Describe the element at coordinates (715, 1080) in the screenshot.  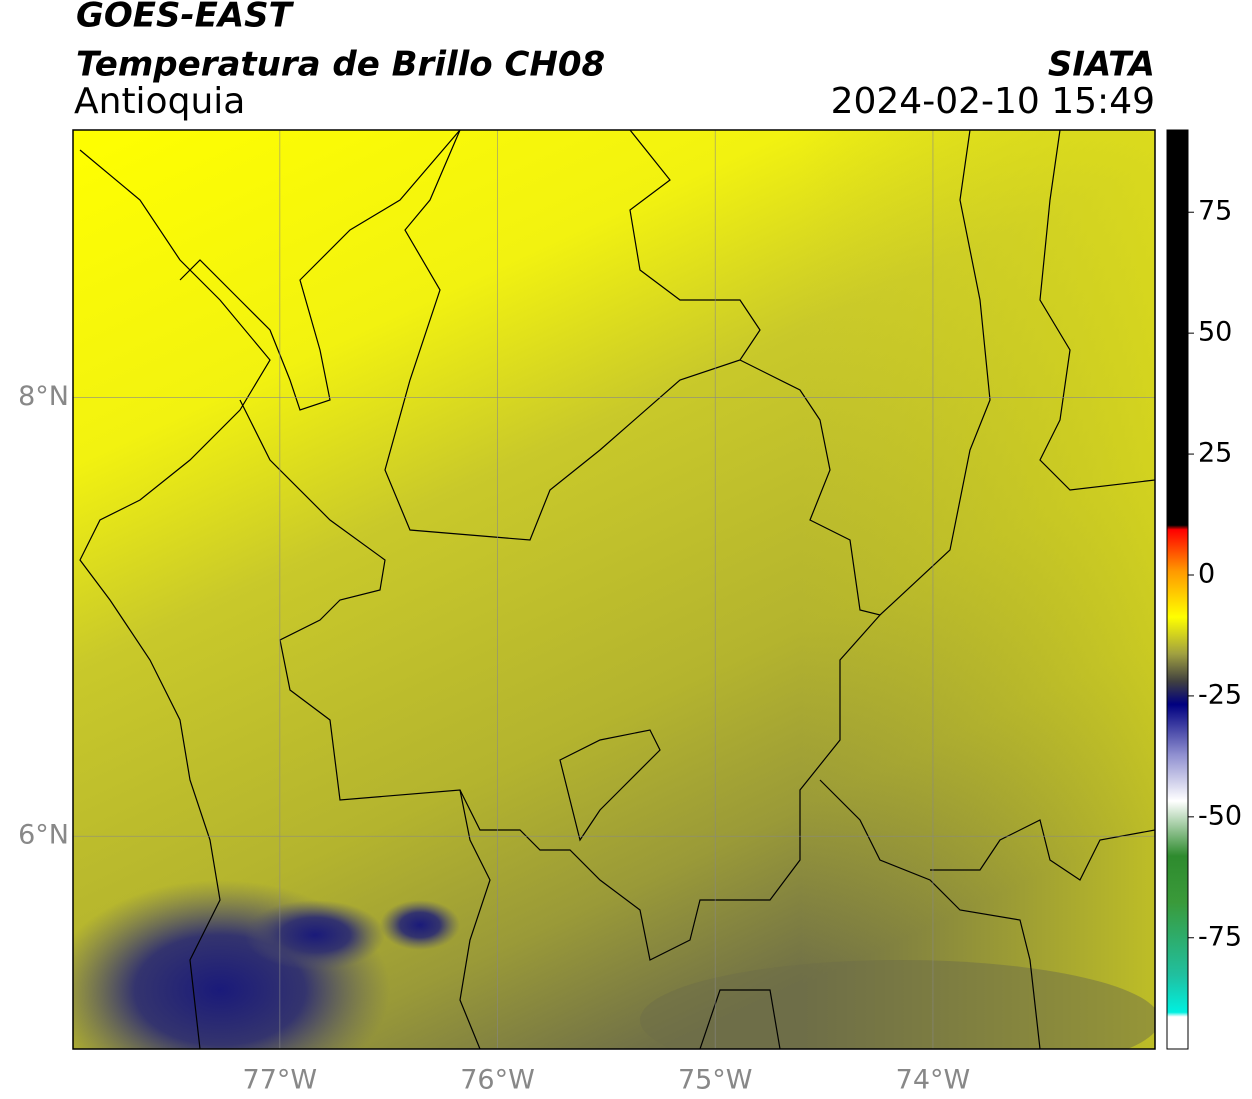
I see `x-tick-label: 75°W` at that location.